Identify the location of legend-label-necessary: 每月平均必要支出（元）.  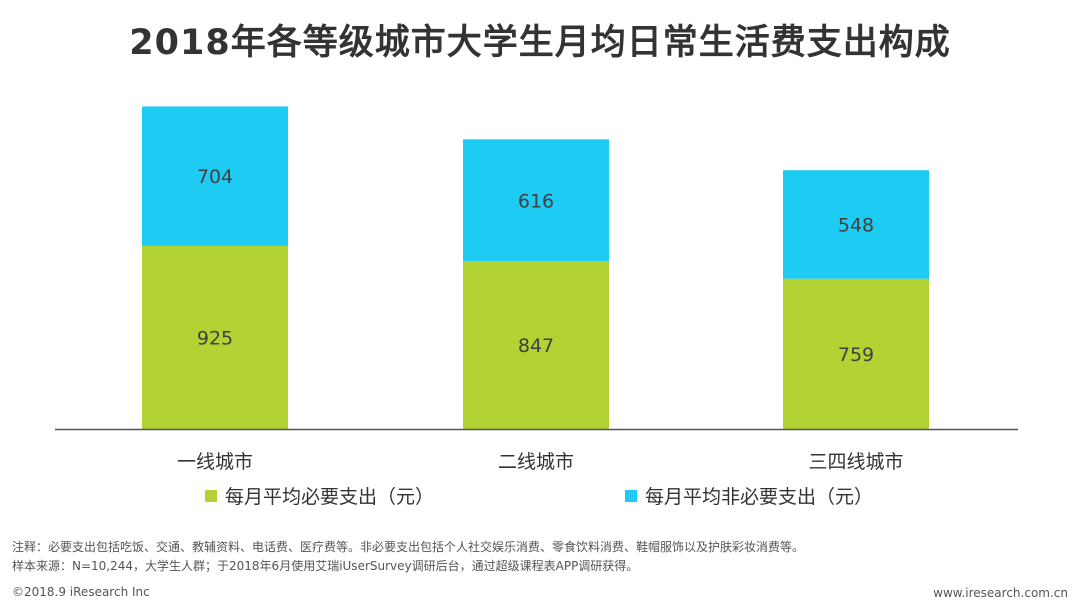
(330, 497).